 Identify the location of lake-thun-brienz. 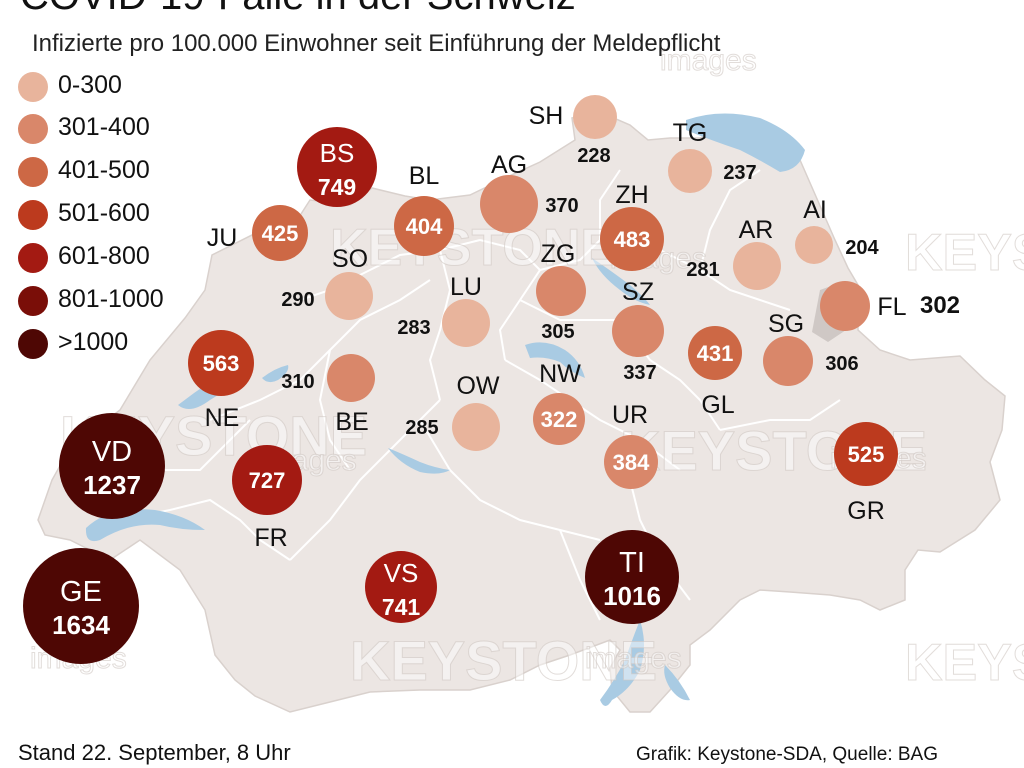
(419, 461).